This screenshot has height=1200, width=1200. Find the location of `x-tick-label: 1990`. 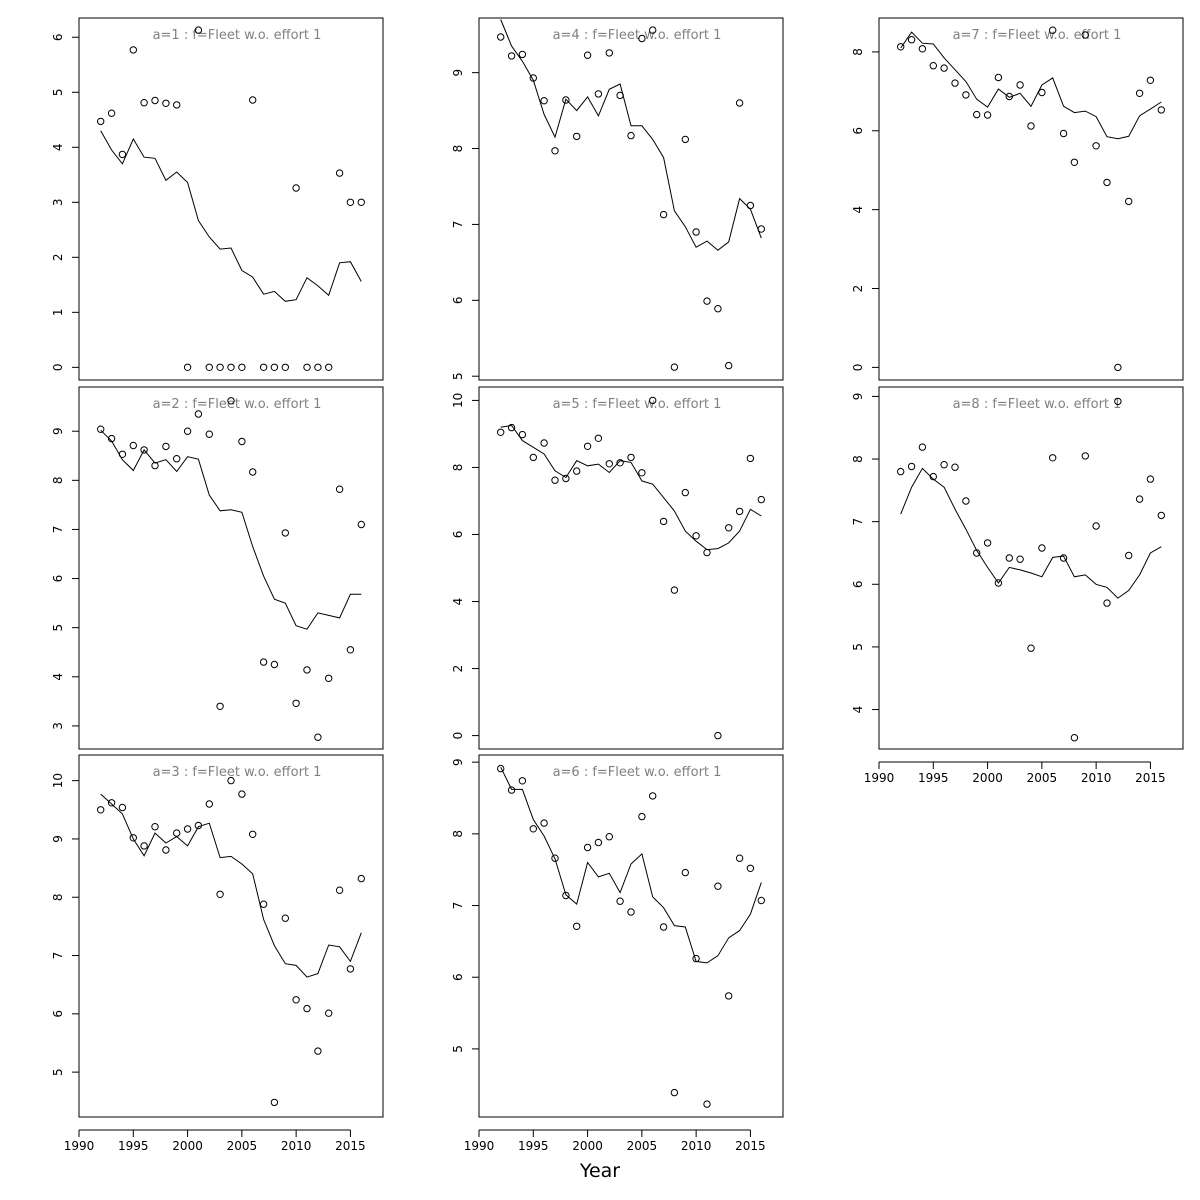

x-tick-label: 1990 is located at coordinates (79, 1146).